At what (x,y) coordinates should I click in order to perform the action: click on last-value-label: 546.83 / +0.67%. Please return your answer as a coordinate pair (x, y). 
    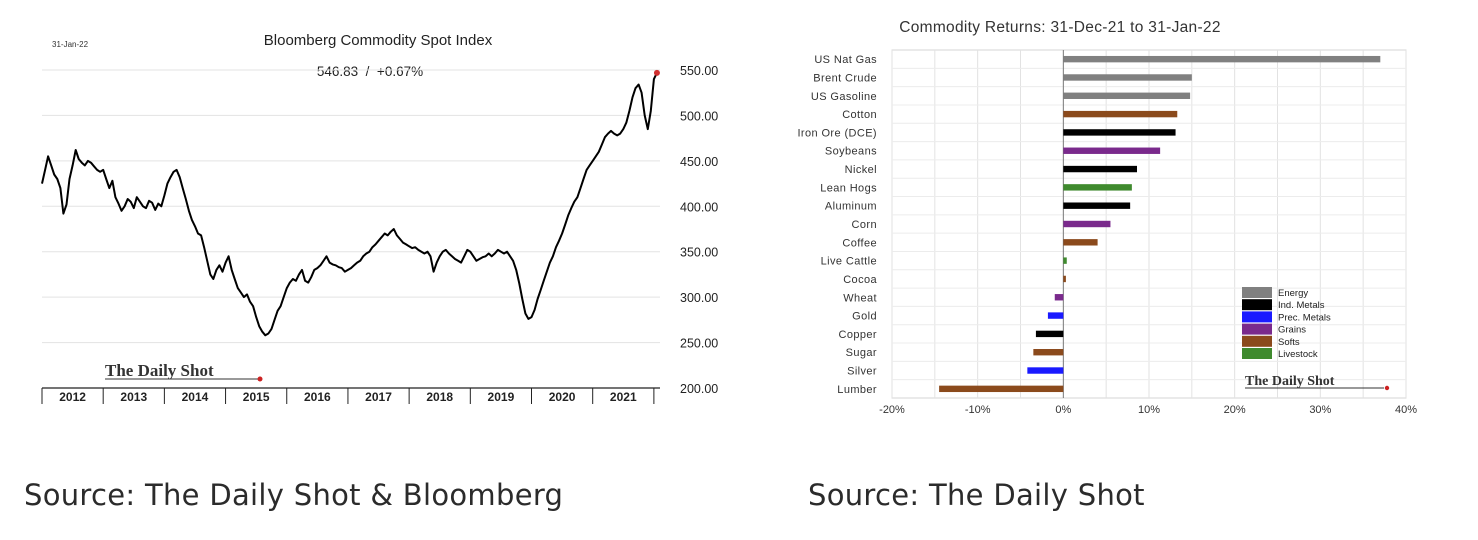
    Looking at the image, I should click on (370, 71).